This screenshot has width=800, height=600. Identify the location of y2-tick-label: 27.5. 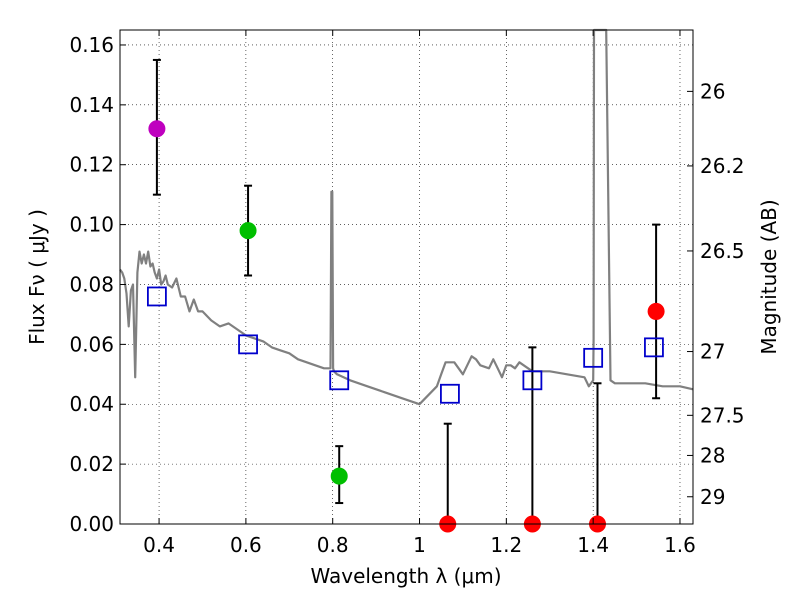
(722, 415).